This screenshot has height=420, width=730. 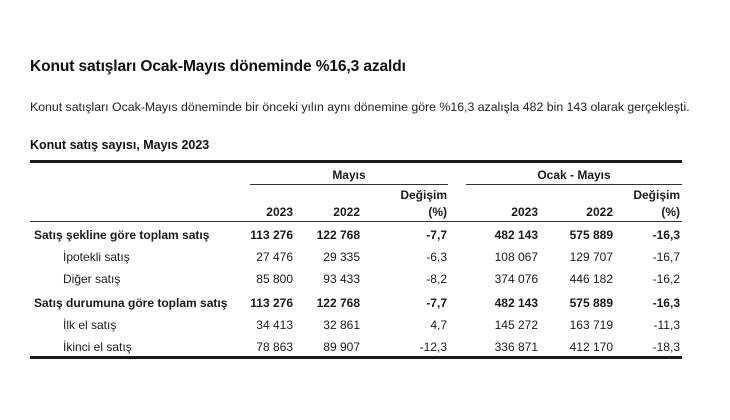 I want to click on row-label: İpotekli satış, so click(x=96, y=257).